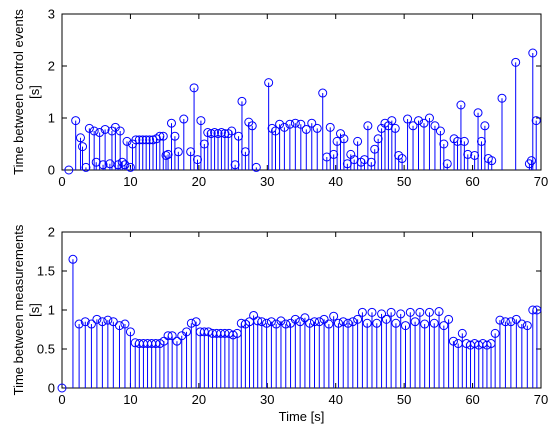 The image size is (550, 429). I want to click on x-tick-label: 0, so click(61, 399).